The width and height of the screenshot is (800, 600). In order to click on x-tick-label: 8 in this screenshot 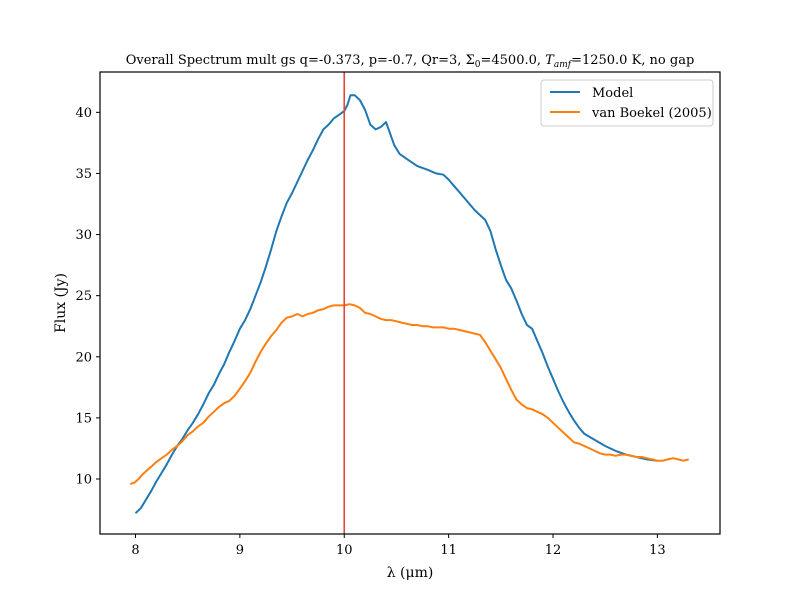, I will do `click(135, 550)`.